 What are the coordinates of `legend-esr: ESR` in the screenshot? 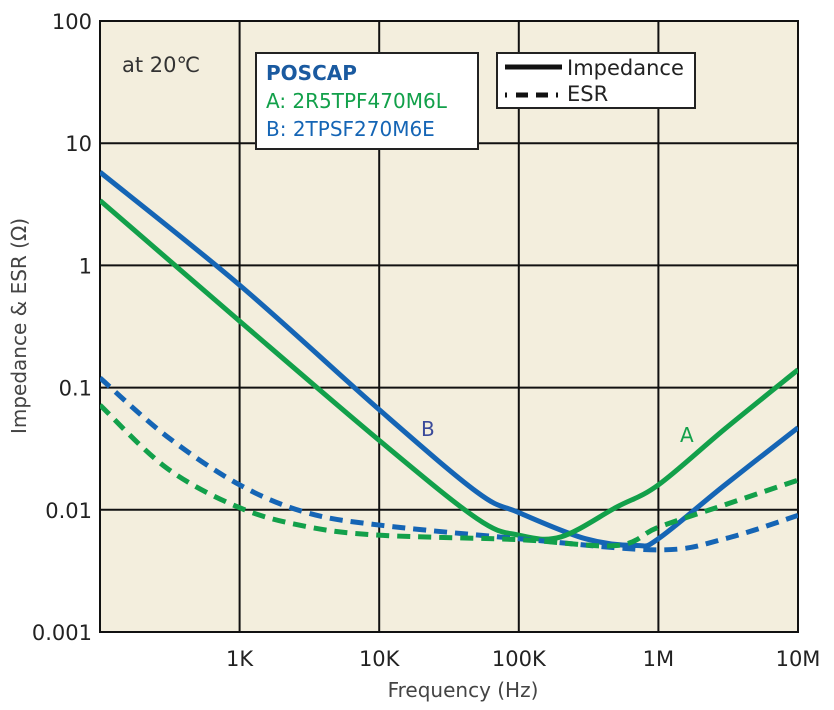 It's located at (587, 94).